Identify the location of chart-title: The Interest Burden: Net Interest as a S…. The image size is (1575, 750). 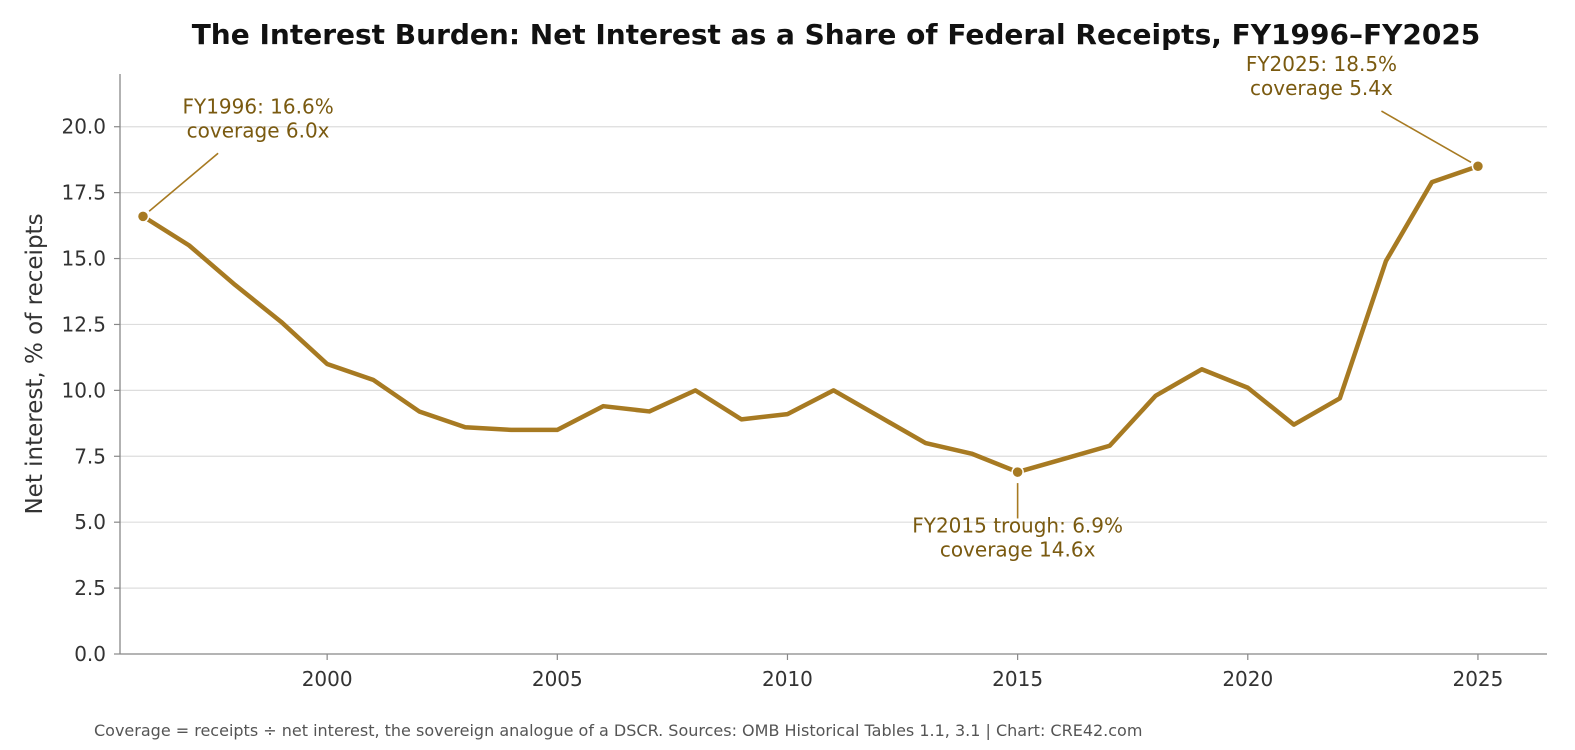
(836, 34).